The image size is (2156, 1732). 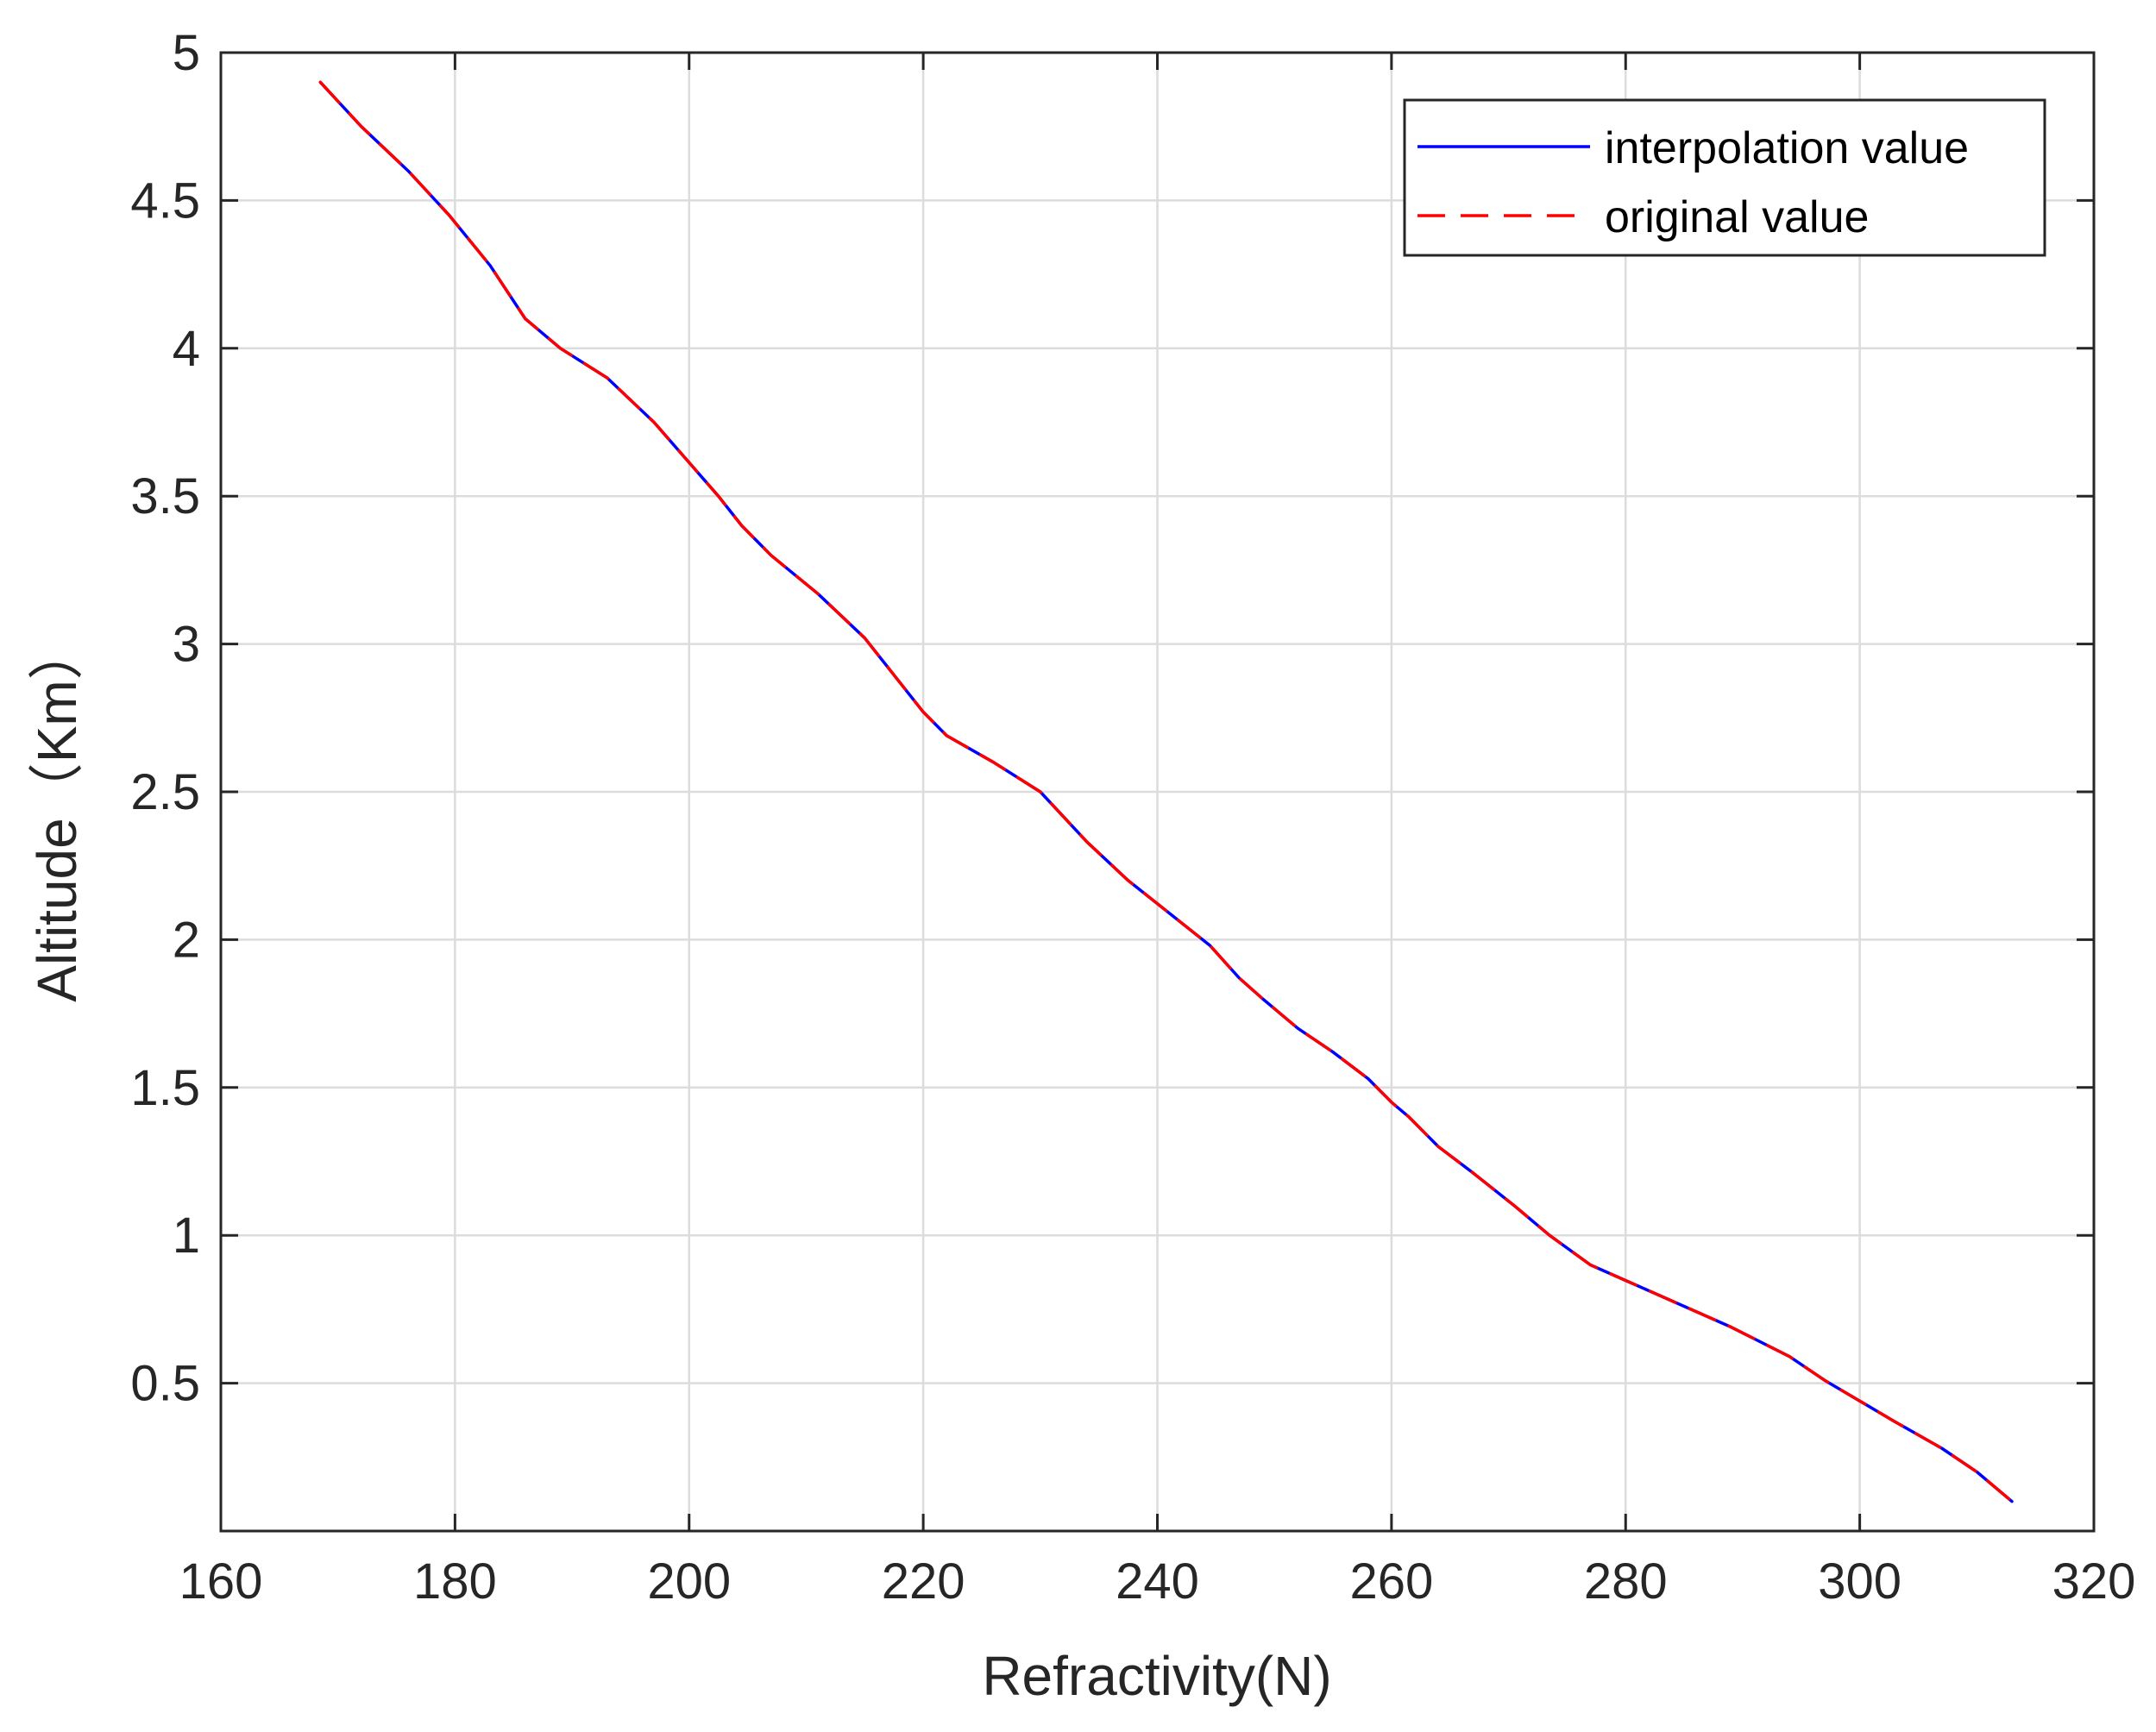 What do you see at coordinates (165, 718) in the screenshot?
I see `y-axis-tick-labels: 0.5 1 1.5 2 2.5 3 3.5 4 4.5 5` at bounding box center [165, 718].